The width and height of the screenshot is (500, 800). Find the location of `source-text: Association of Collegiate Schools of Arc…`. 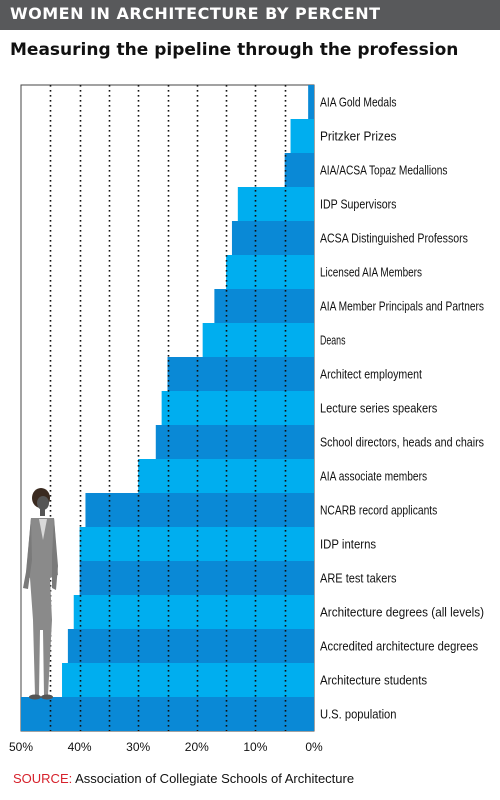

source-text: Association of Collegiate Schools of Arc… is located at coordinates (215, 778).